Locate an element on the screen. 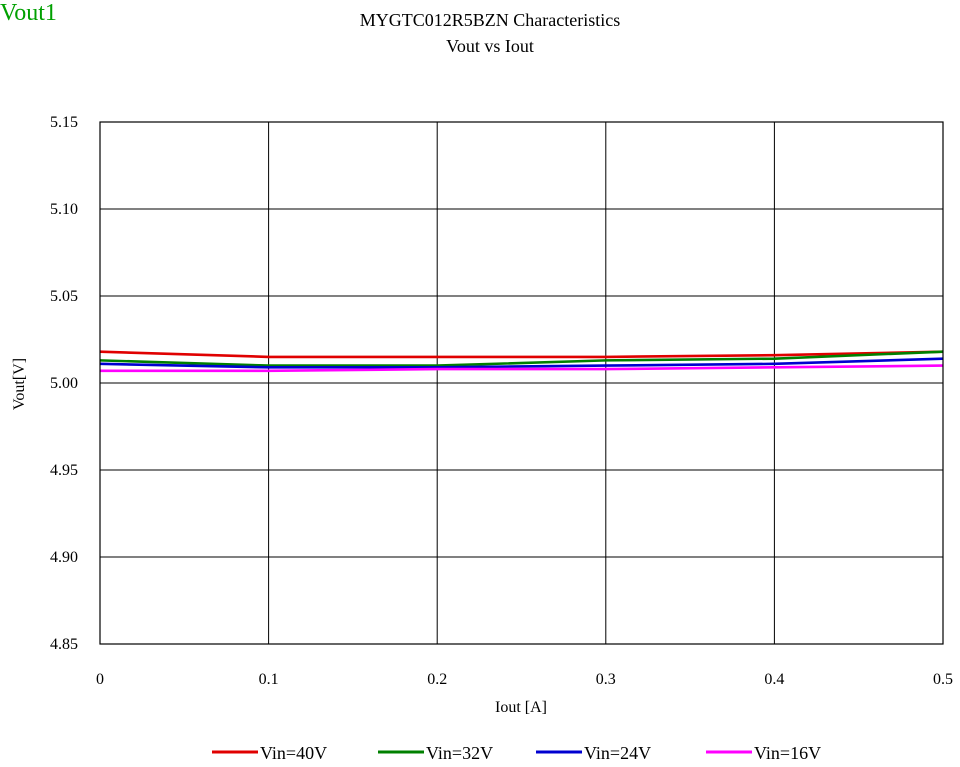  series-line-vin-24v is located at coordinates (521, 363).